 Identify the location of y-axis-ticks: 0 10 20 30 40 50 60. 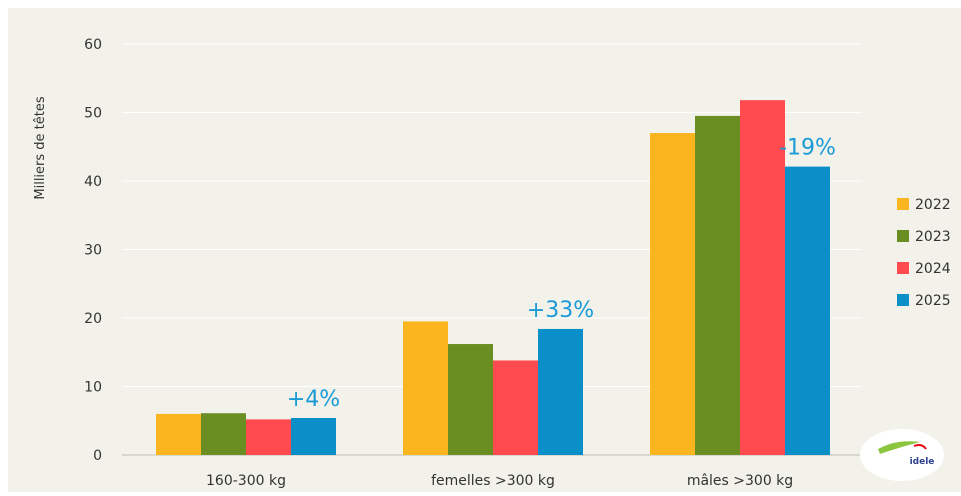
(93, 250).